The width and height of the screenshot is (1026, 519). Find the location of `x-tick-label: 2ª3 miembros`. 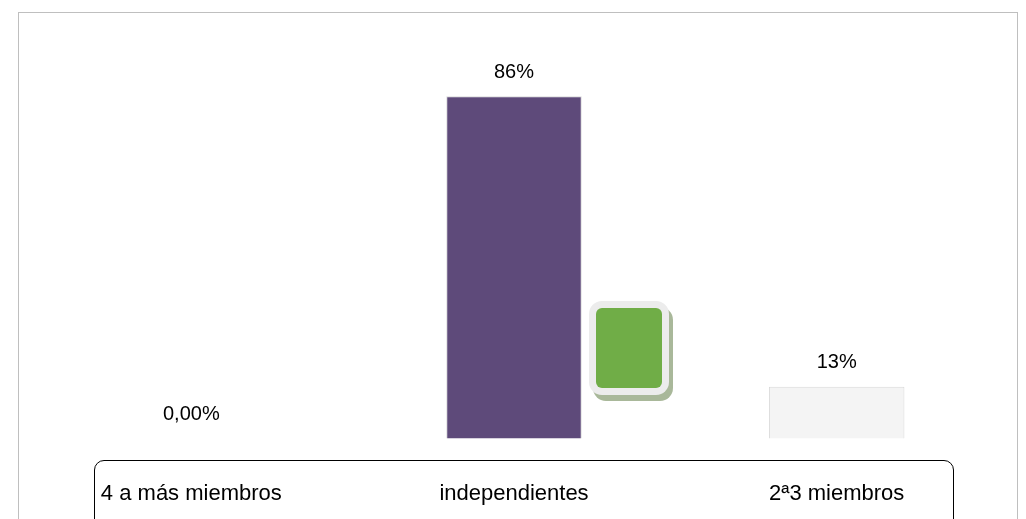

x-tick-label: 2ª3 miembros is located at coordinates (837, 492).